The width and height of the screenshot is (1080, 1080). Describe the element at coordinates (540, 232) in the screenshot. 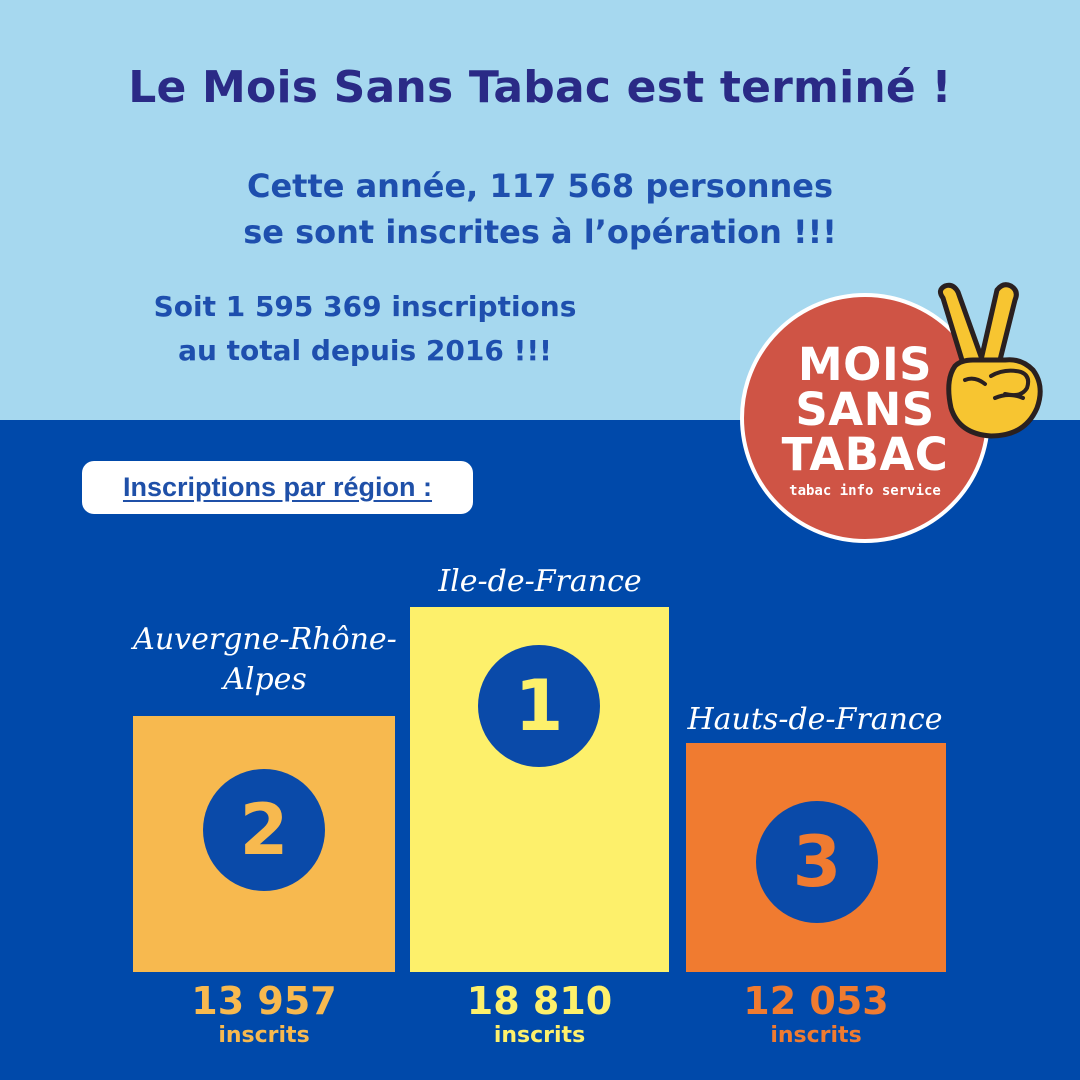

I see `subtitle-line-2: se sont inscrites à l’opération !!!` at that location.